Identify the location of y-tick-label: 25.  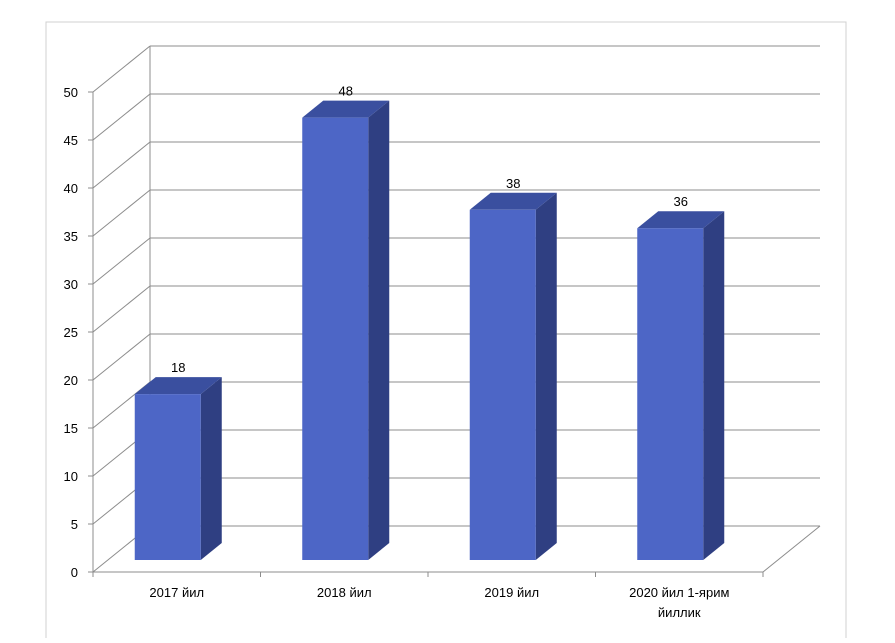
(71, 332).